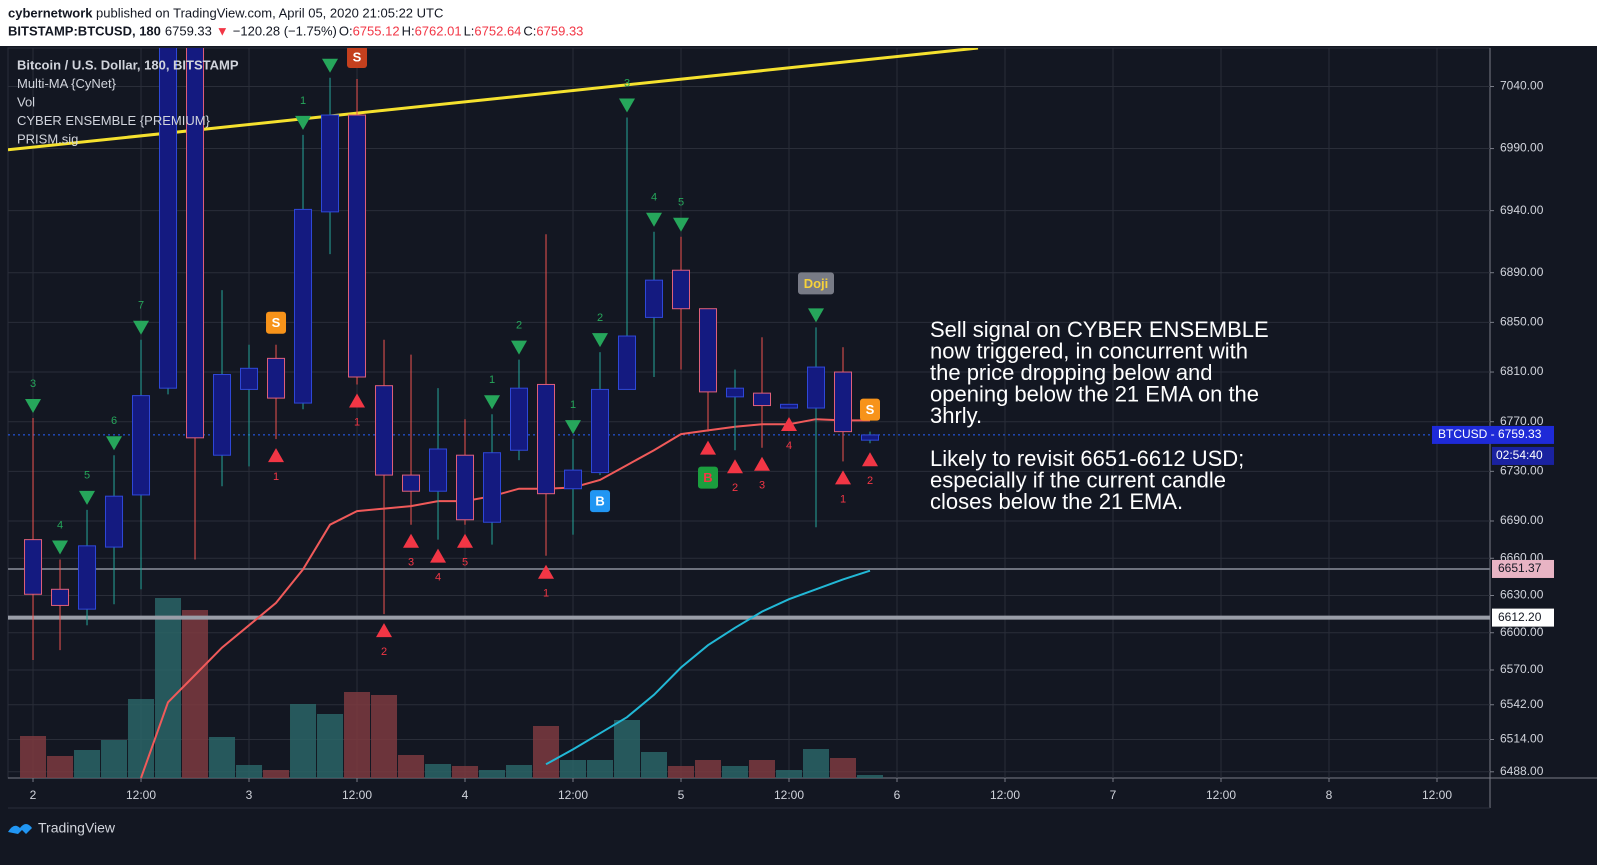 This screenshot has height=865, width=1597. Describe the element at coordinates (50, 12) in the screenshot. I see `publisher: cybernetwork` at that location.